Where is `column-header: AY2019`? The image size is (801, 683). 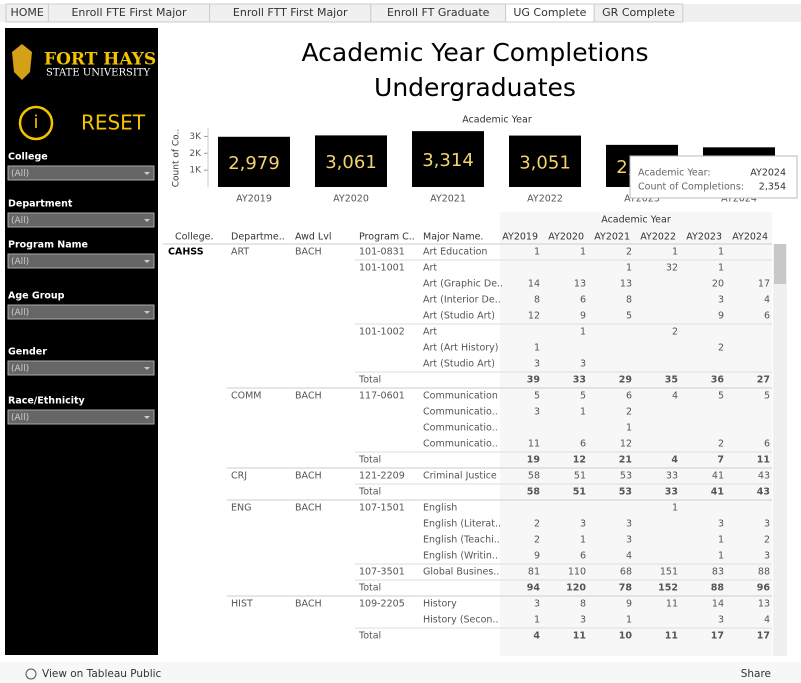
column-header: AY2019 is located at coordinates (520, 237).